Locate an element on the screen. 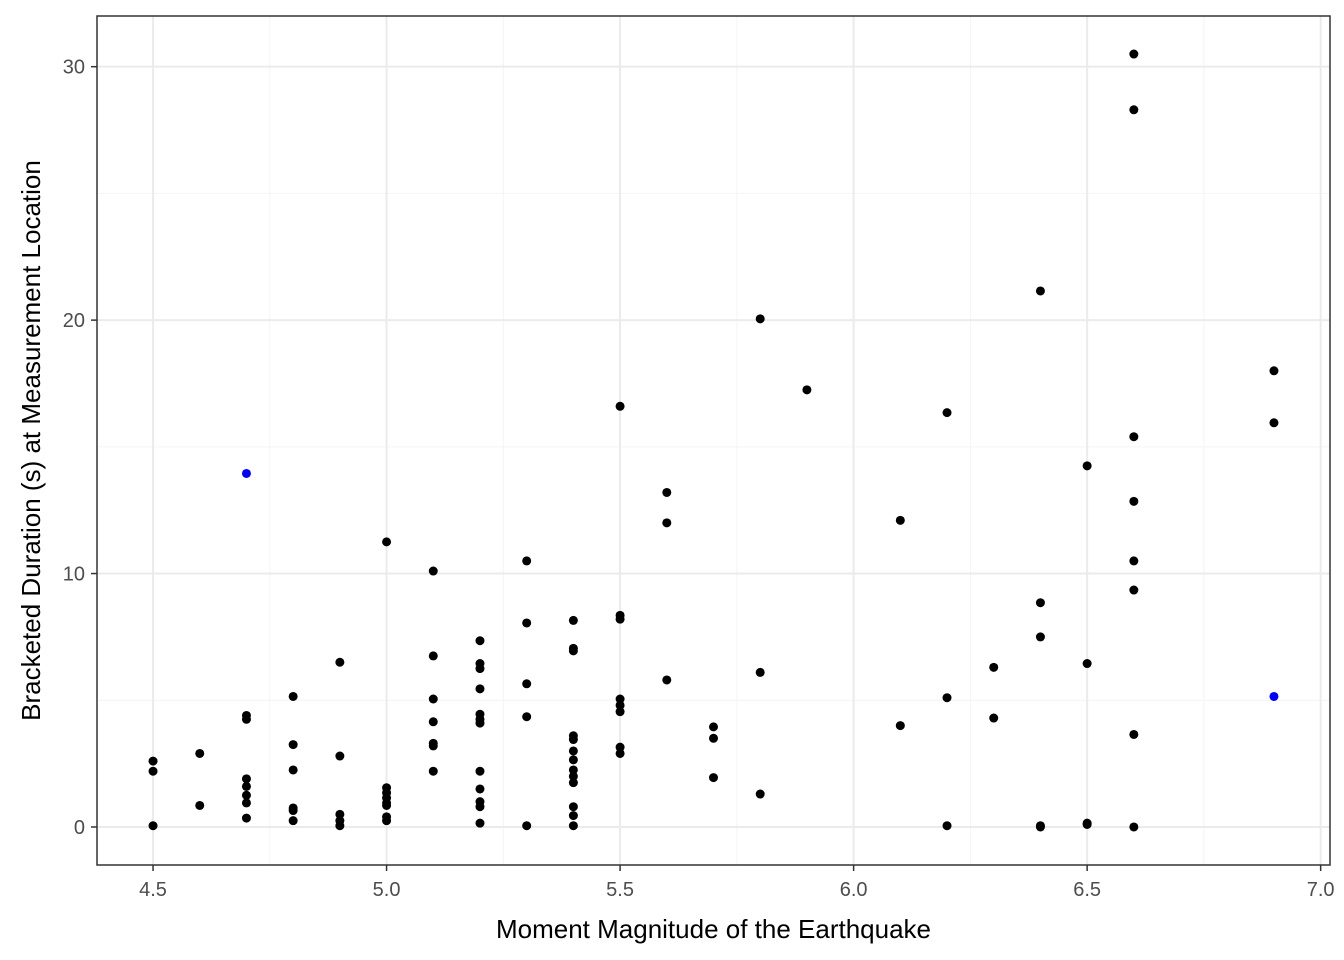 This screenshot has height=960, width=1344. x-tick-label: 5.5 is located at coordinates (620, 890).